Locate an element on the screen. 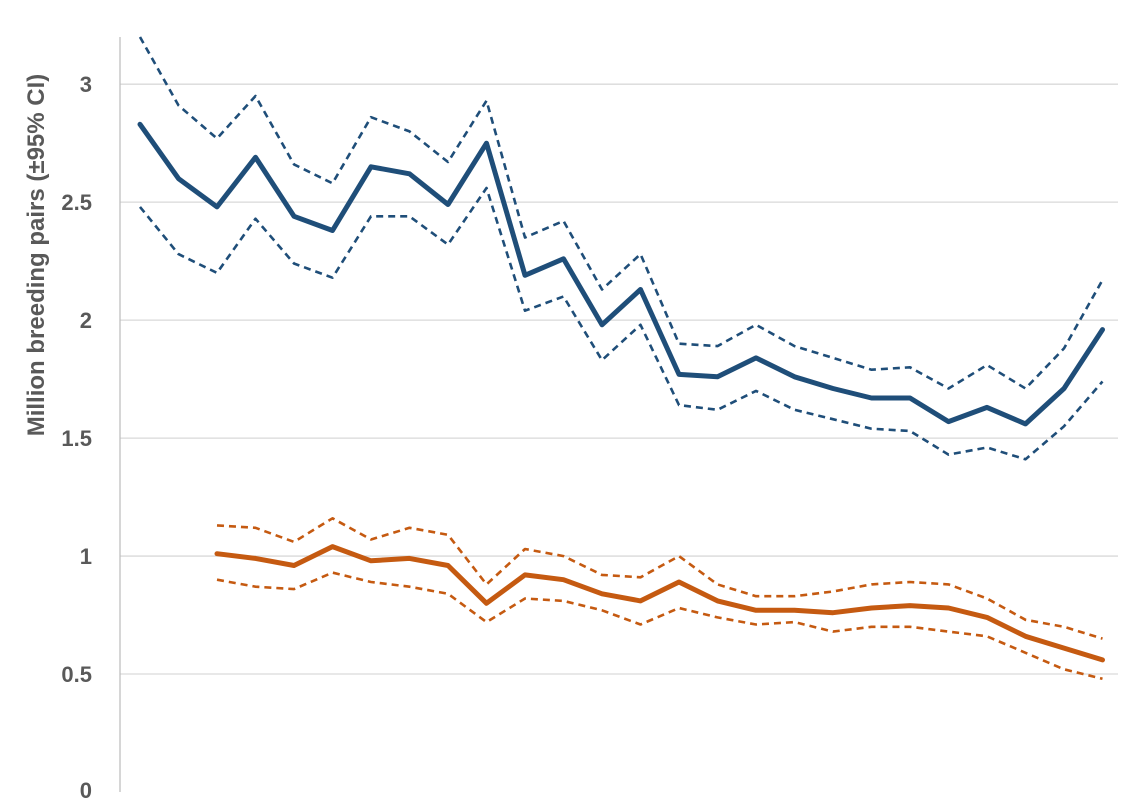  y-tick-label: 2.5 is located at coordinates (76, 202).